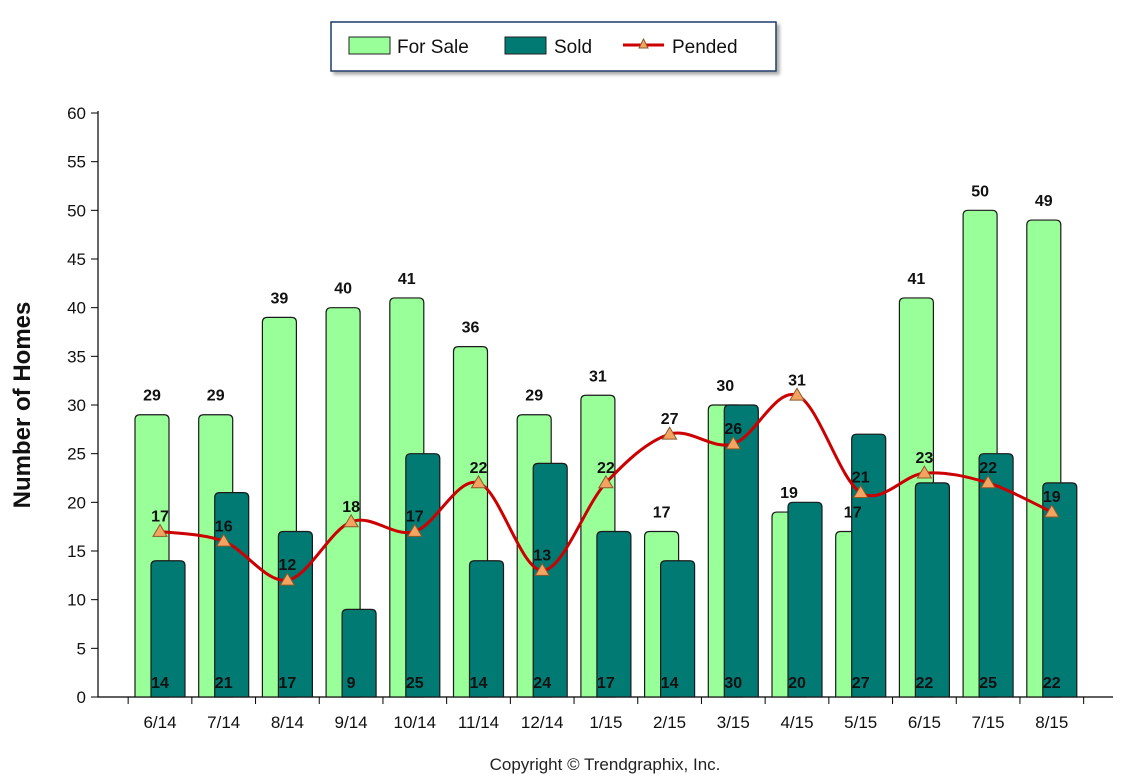  What do you see at coordinates (433, 47) in the screenshot?
I see `legend-label-for-sale: For Sale` at bounding box center [433, 47].